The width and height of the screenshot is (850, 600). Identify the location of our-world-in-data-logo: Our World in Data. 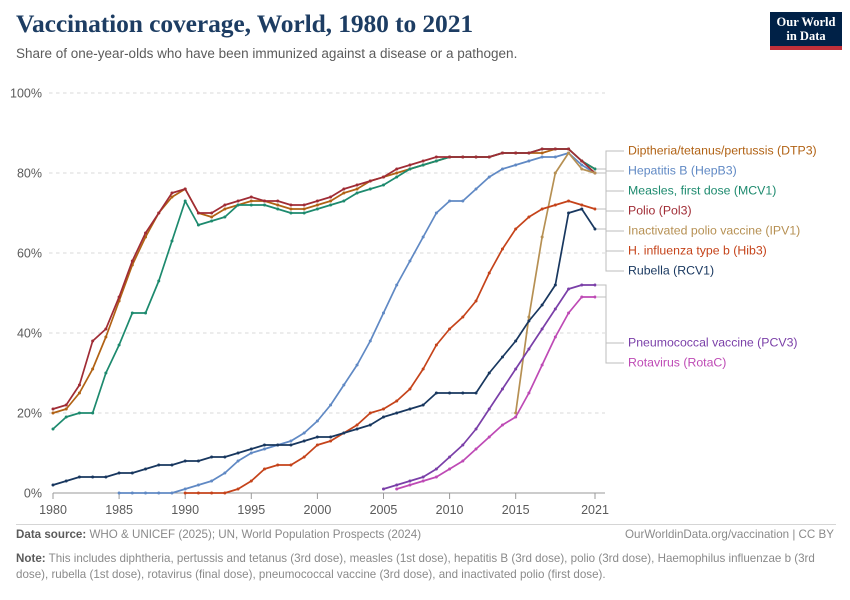
(806, 31).